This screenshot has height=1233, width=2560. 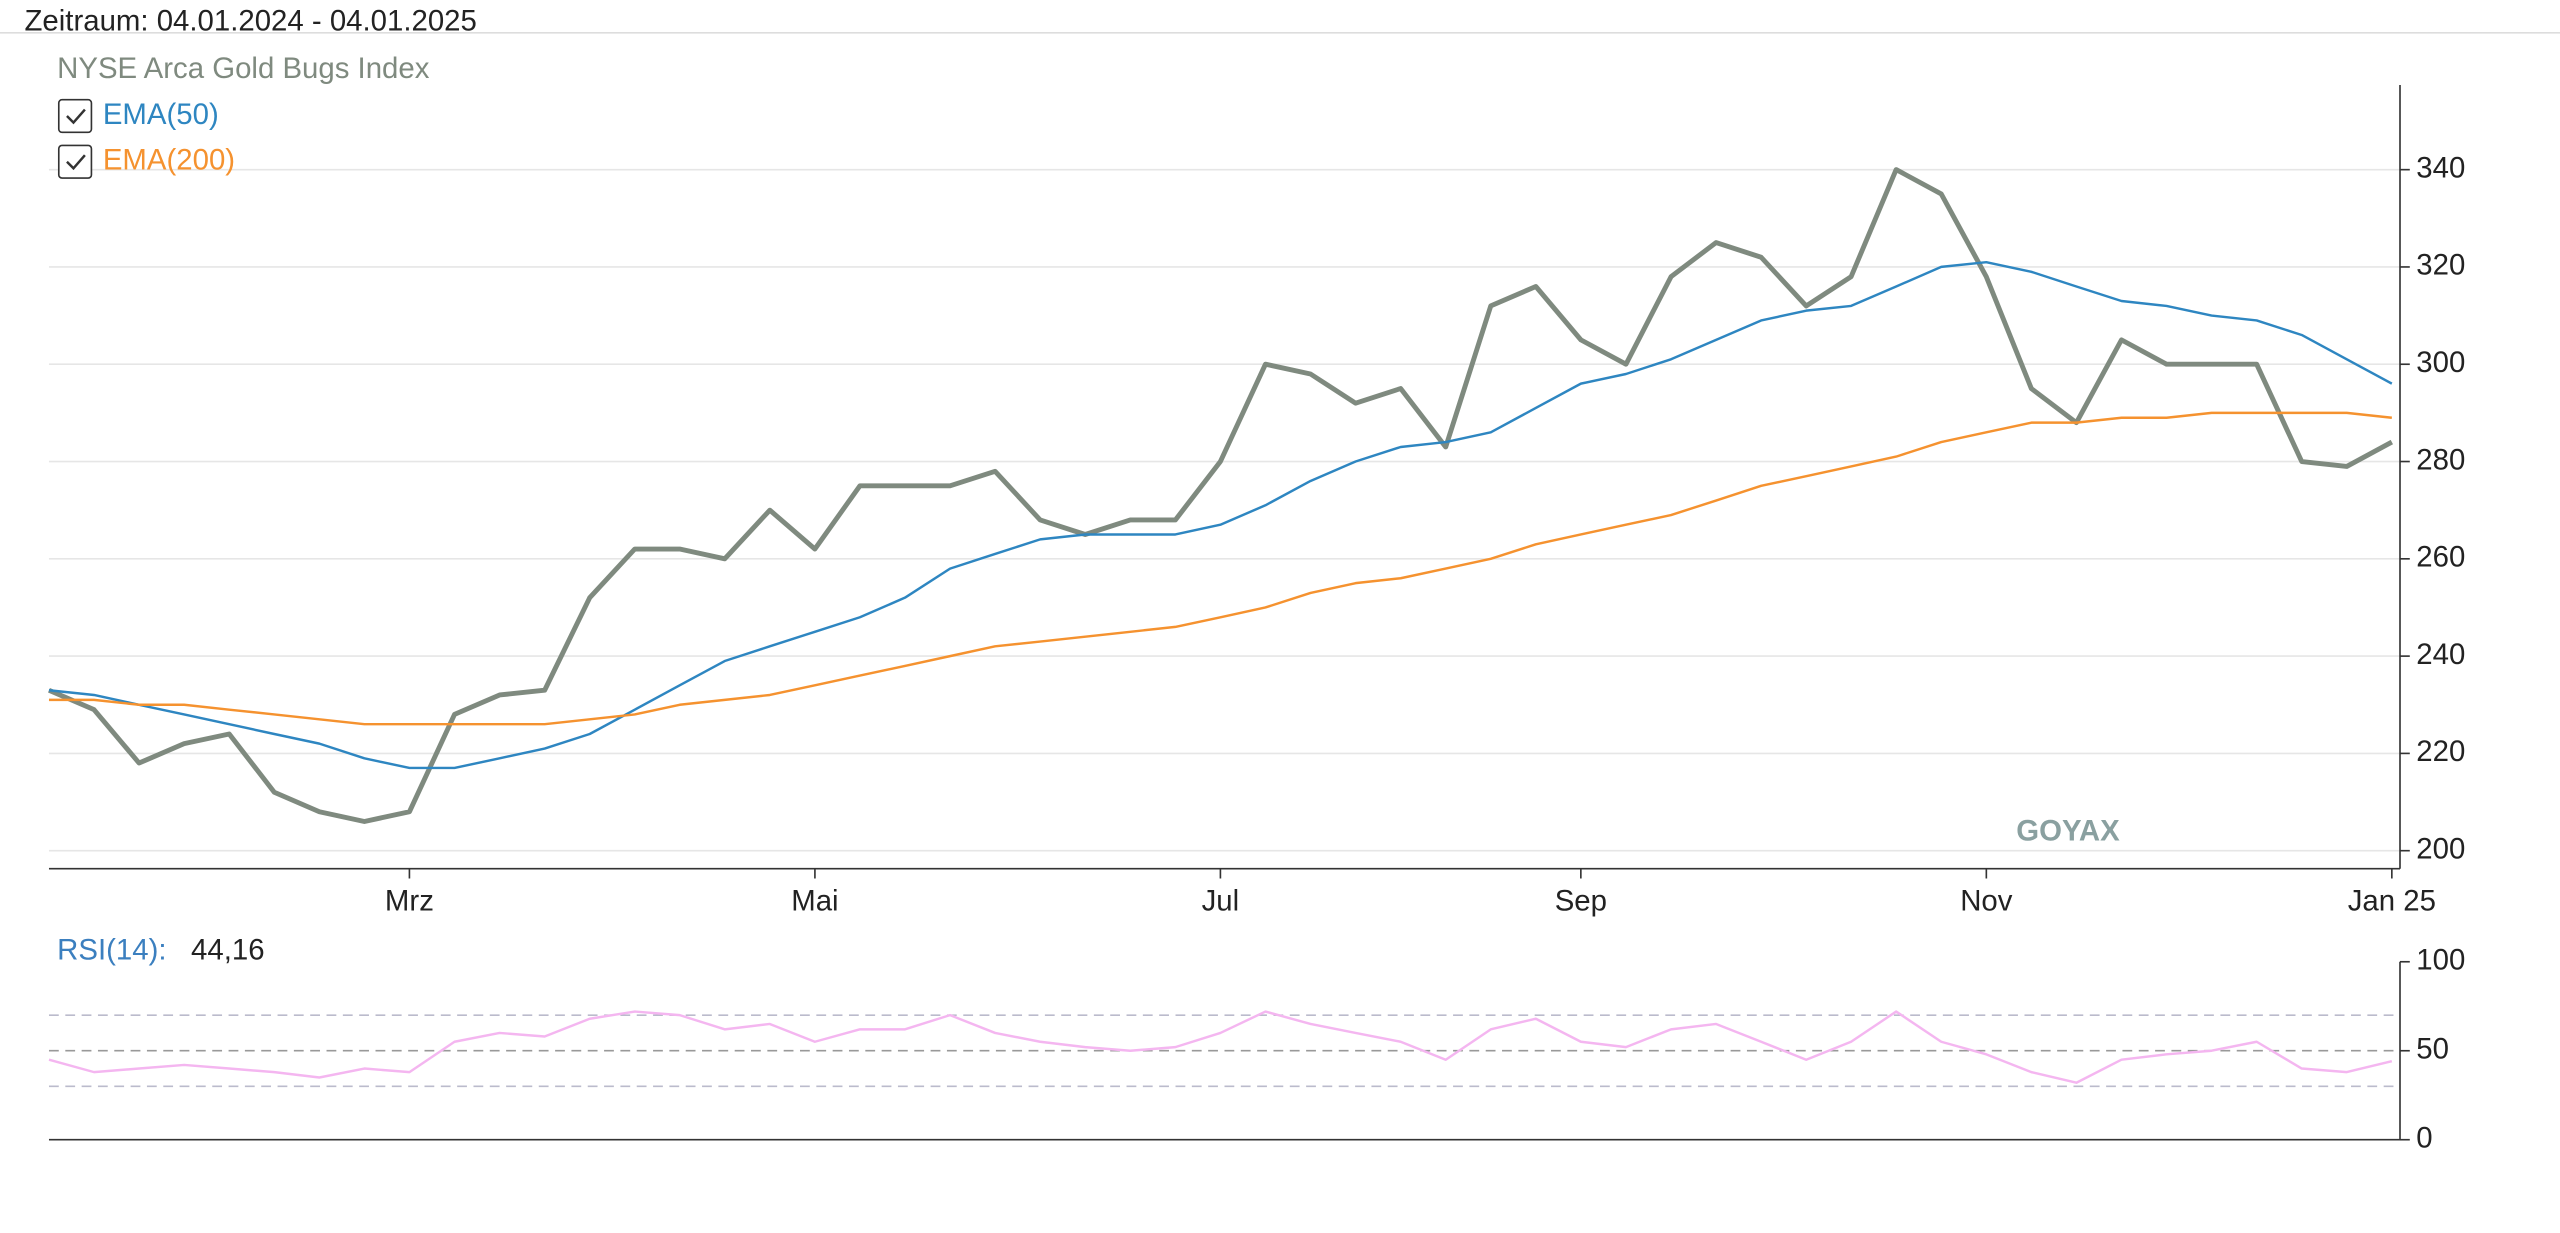 What do you see at coordinates (169, 160) in the screenshot?
I see `legend-label: EMA(200)` at bounding box center [169, 160].